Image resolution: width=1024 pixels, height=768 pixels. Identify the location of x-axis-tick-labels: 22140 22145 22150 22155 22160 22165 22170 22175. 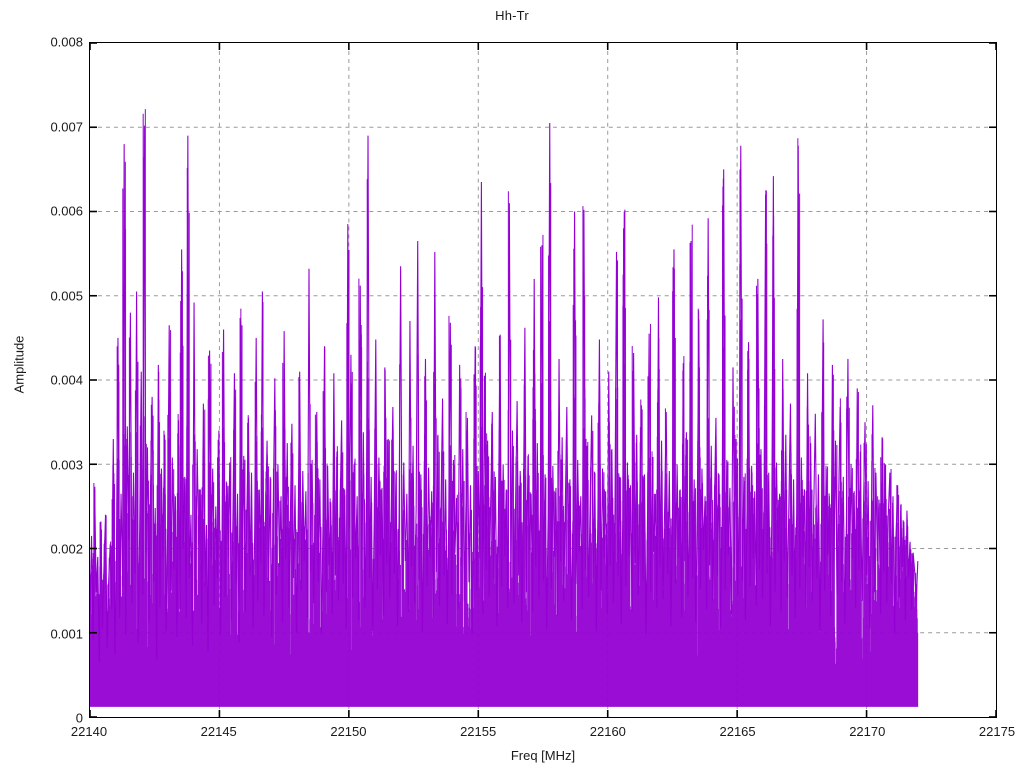
(543, 735).